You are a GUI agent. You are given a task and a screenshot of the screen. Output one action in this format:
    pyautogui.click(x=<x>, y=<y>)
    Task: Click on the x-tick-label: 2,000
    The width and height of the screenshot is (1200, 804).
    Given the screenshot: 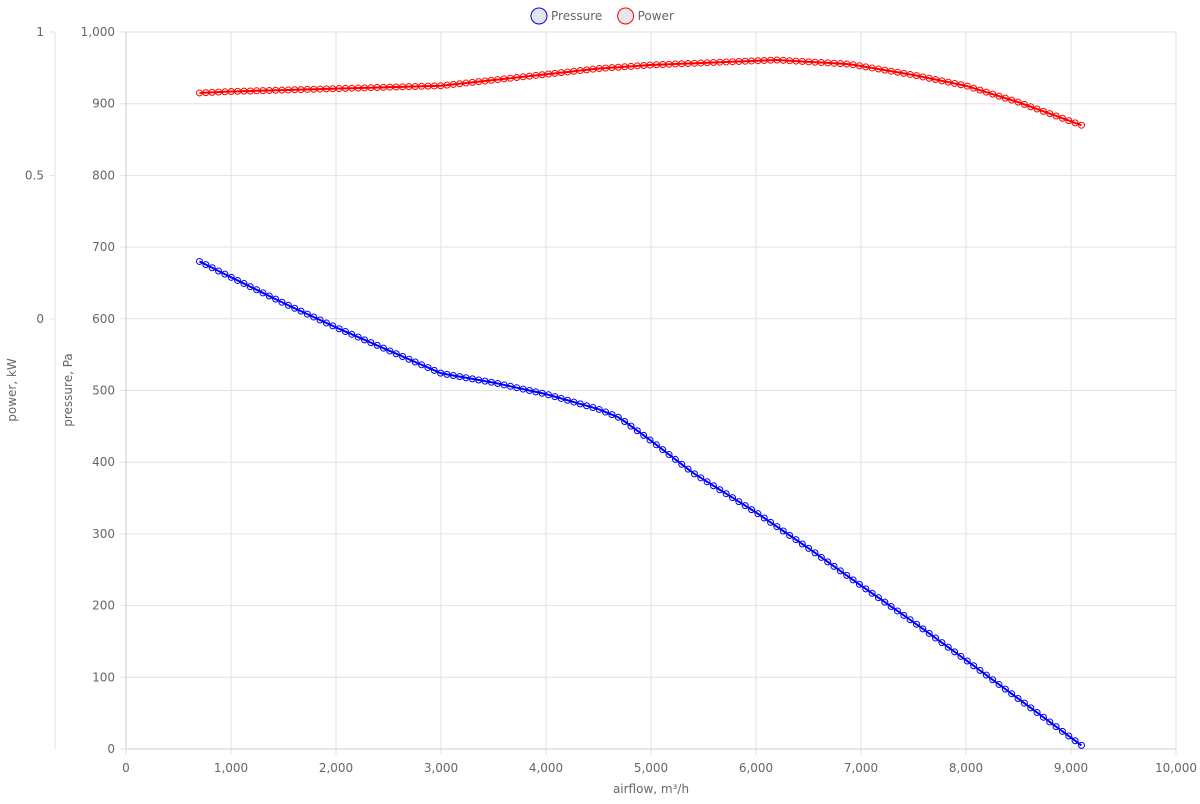 What is the action you would take?
    pyautogui.click(x=336, y=768)
    